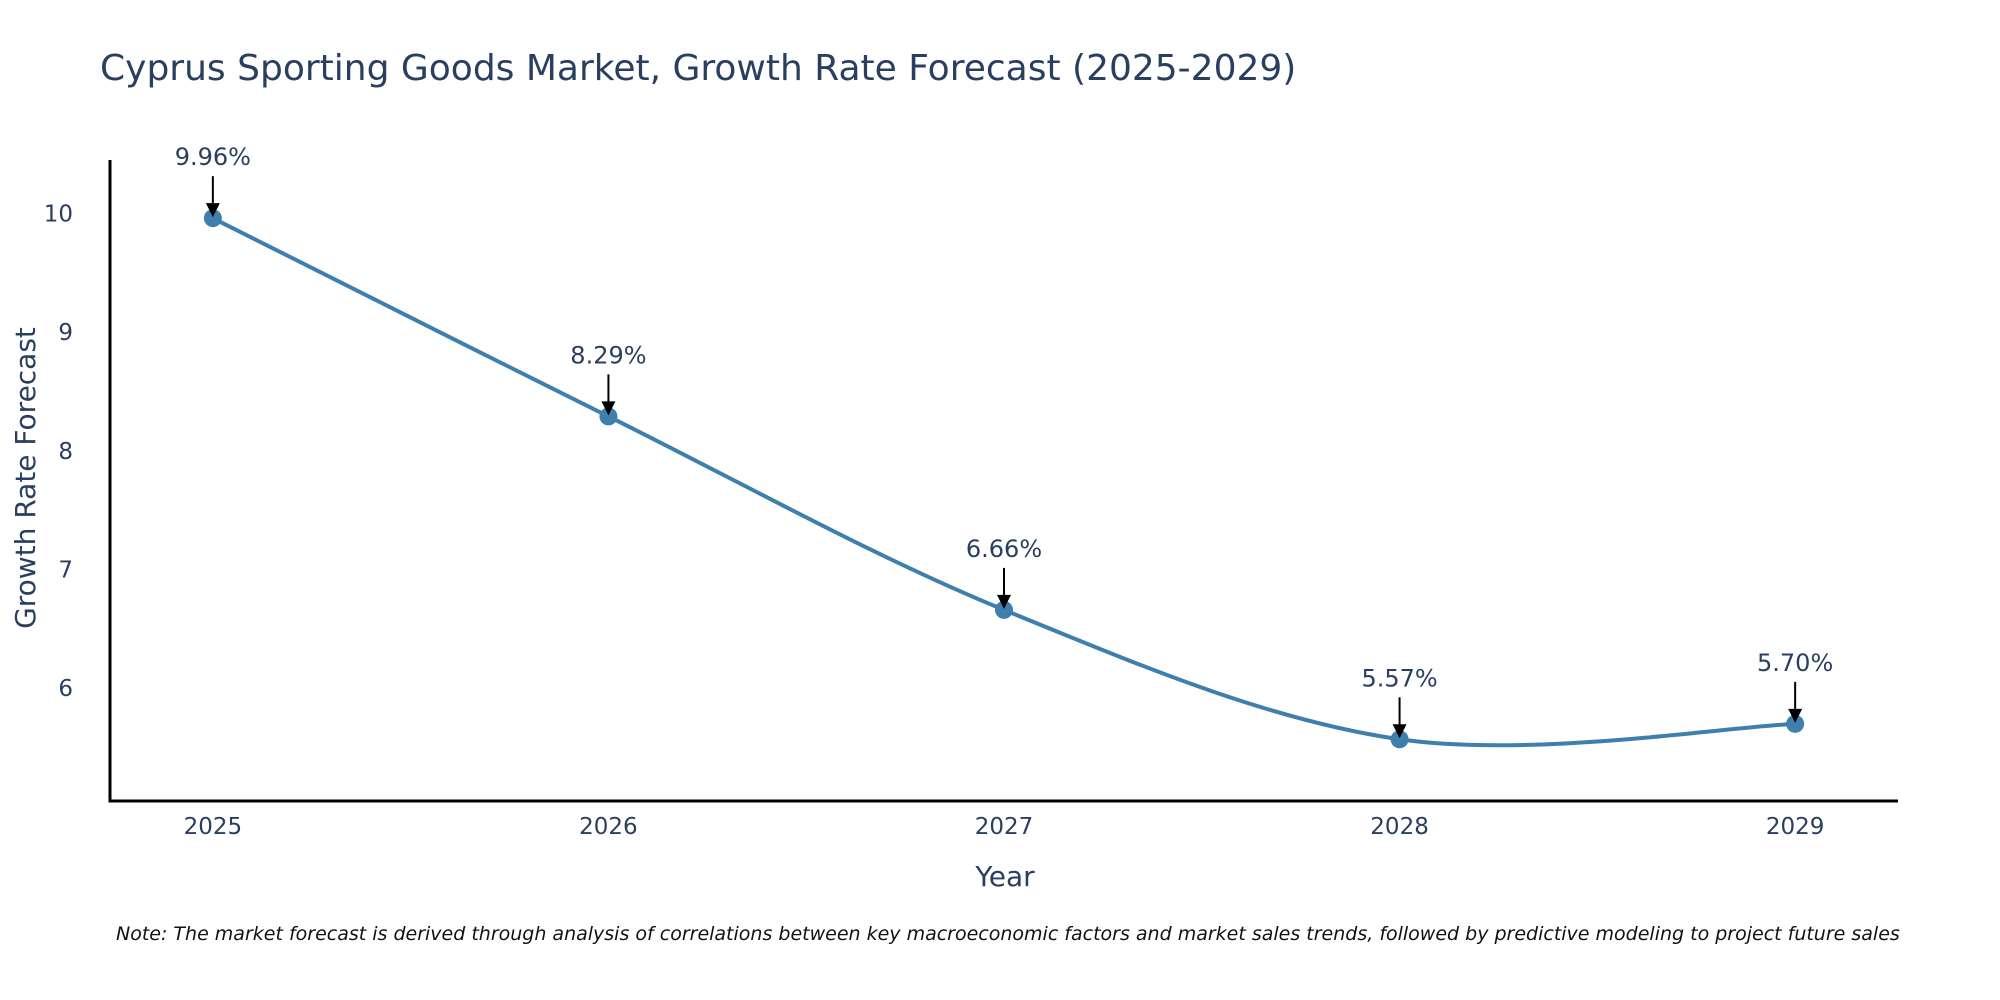 The width and height of the screenshot is (2000, 1000). Describe the element at coordinates (1795, 663) in the screenshot. I see `data-label: 5.70%` at that location.